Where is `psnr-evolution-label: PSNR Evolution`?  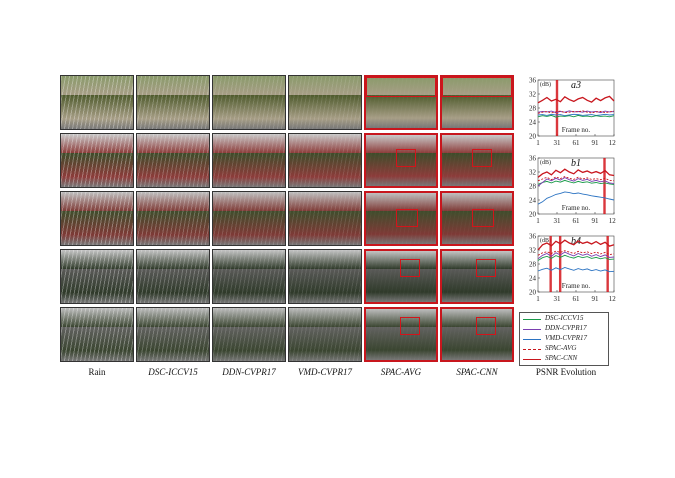 psnr-evolution-label: PSNR Evolution is located at coordinates (566, 372).